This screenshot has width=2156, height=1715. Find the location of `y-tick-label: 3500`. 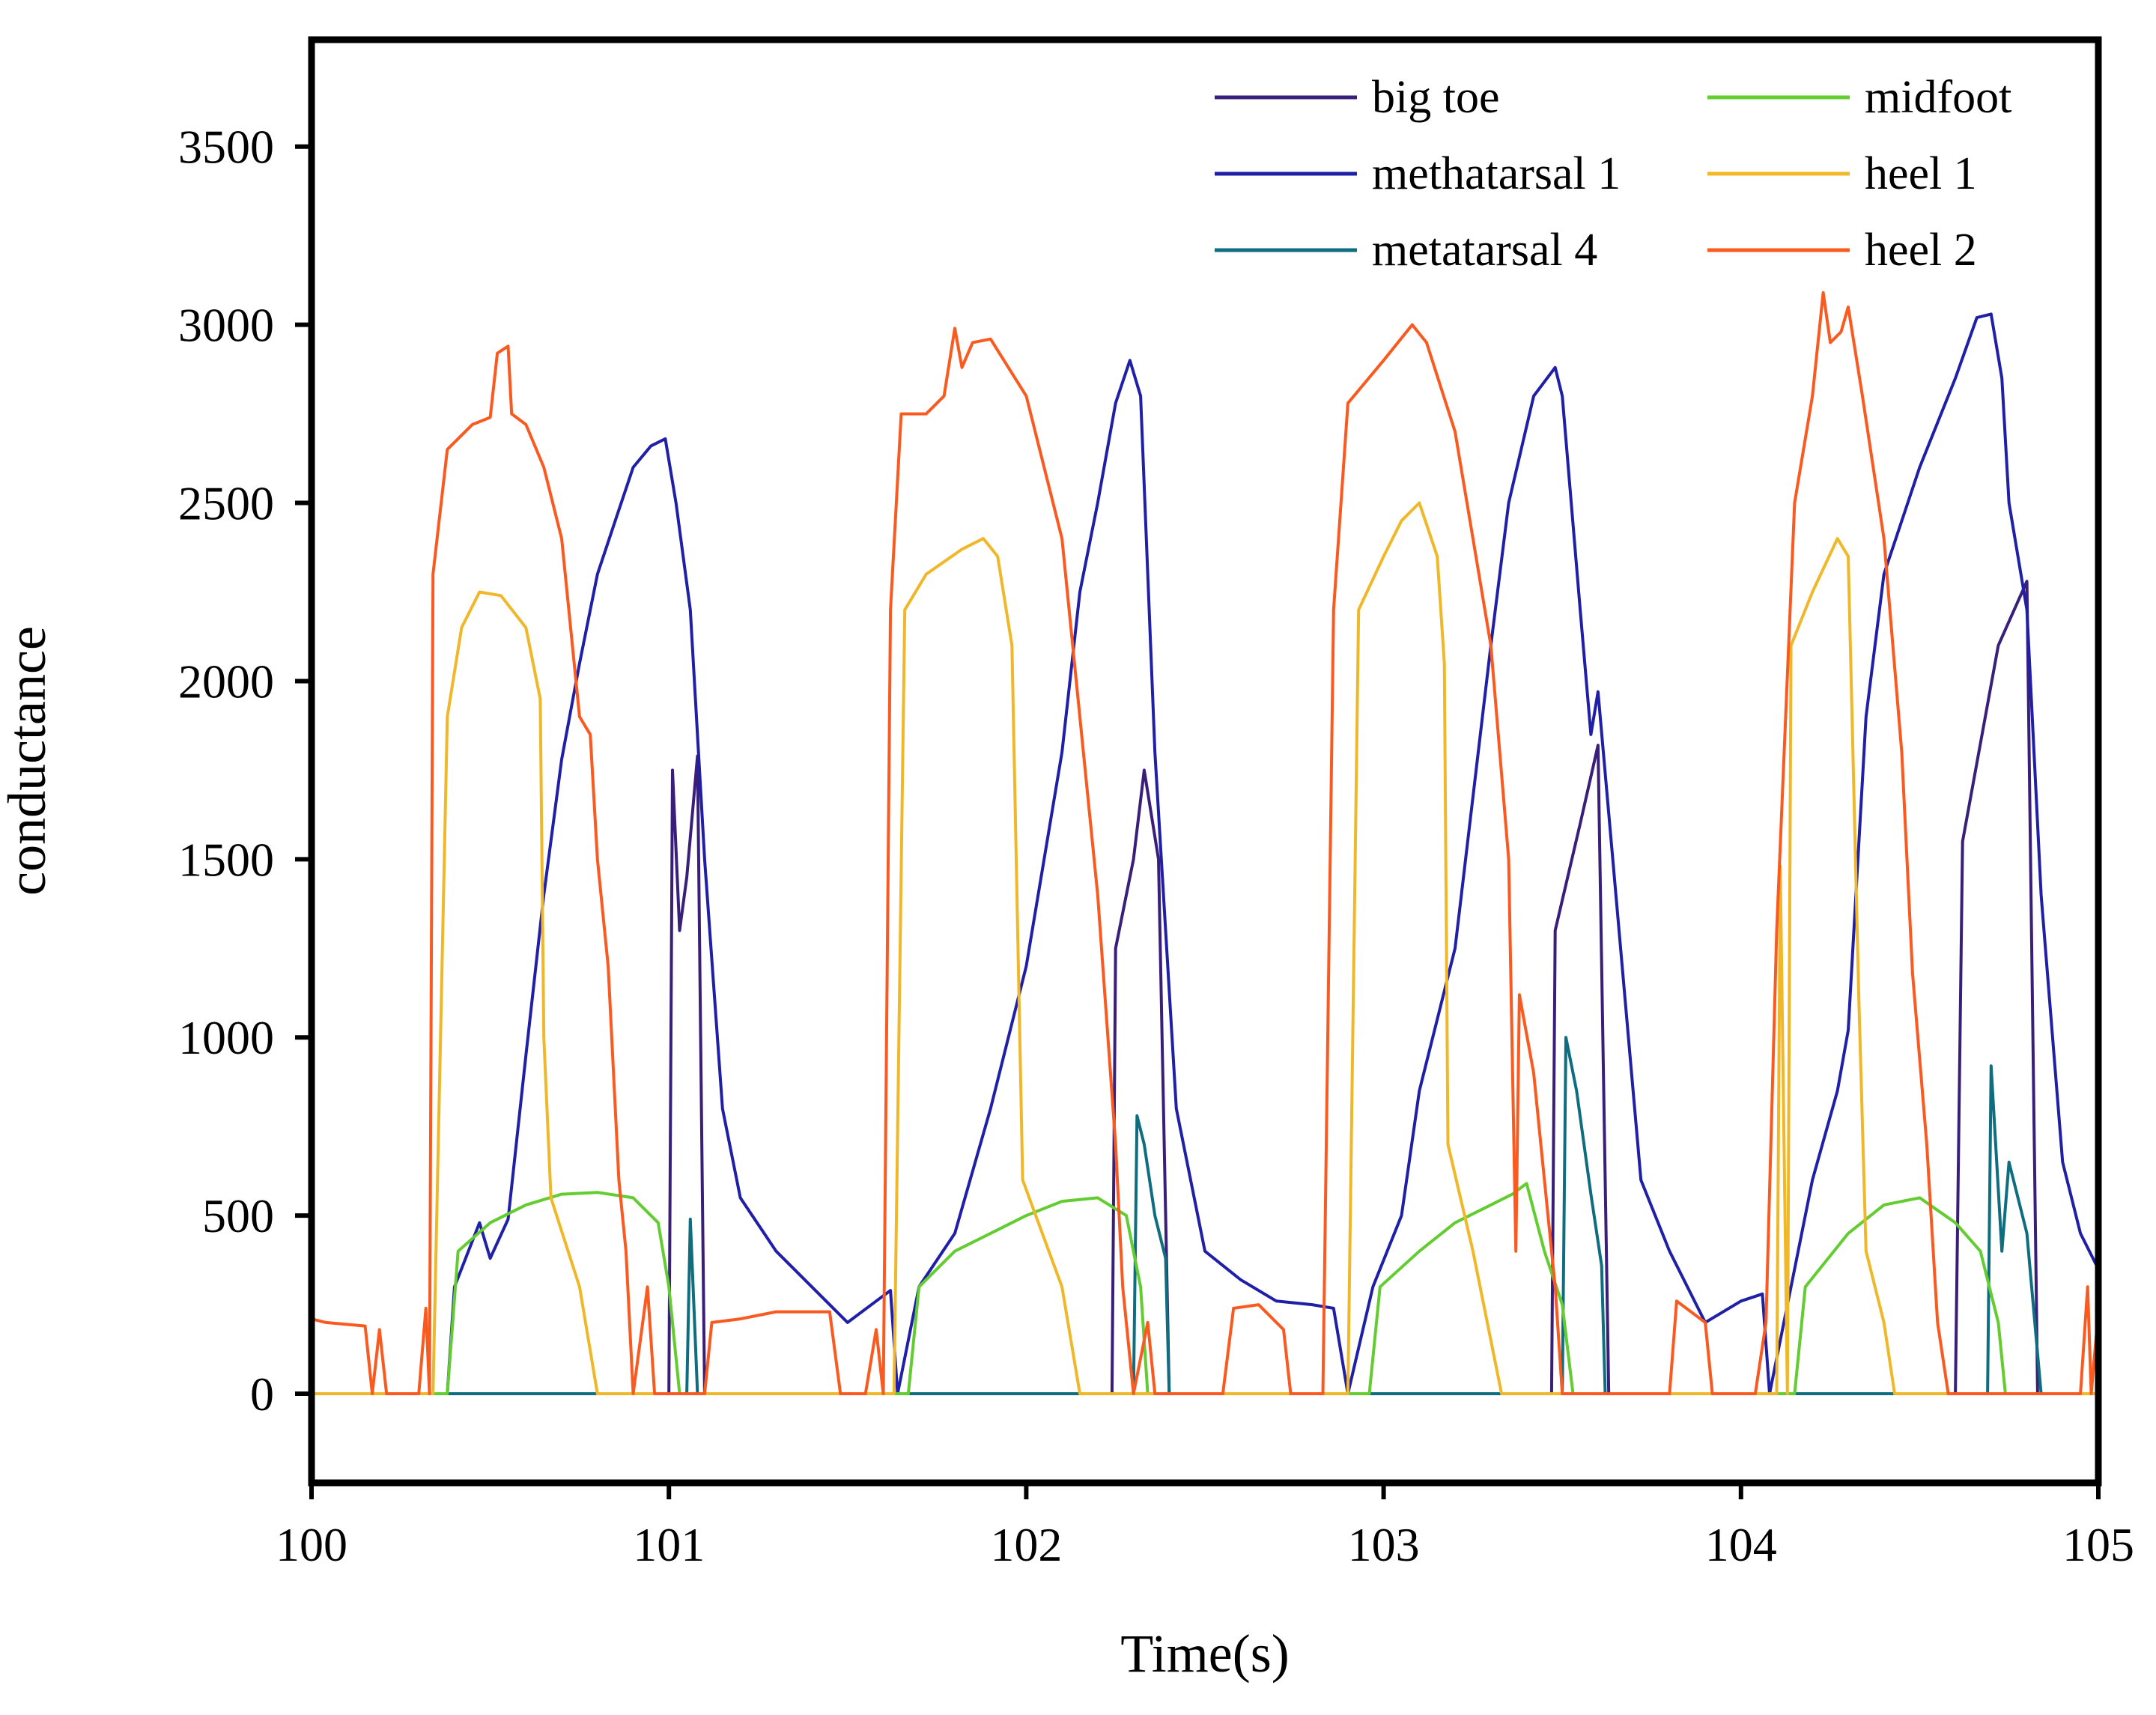

y-tick-label: 3500 is located at coordinates (226, 147).